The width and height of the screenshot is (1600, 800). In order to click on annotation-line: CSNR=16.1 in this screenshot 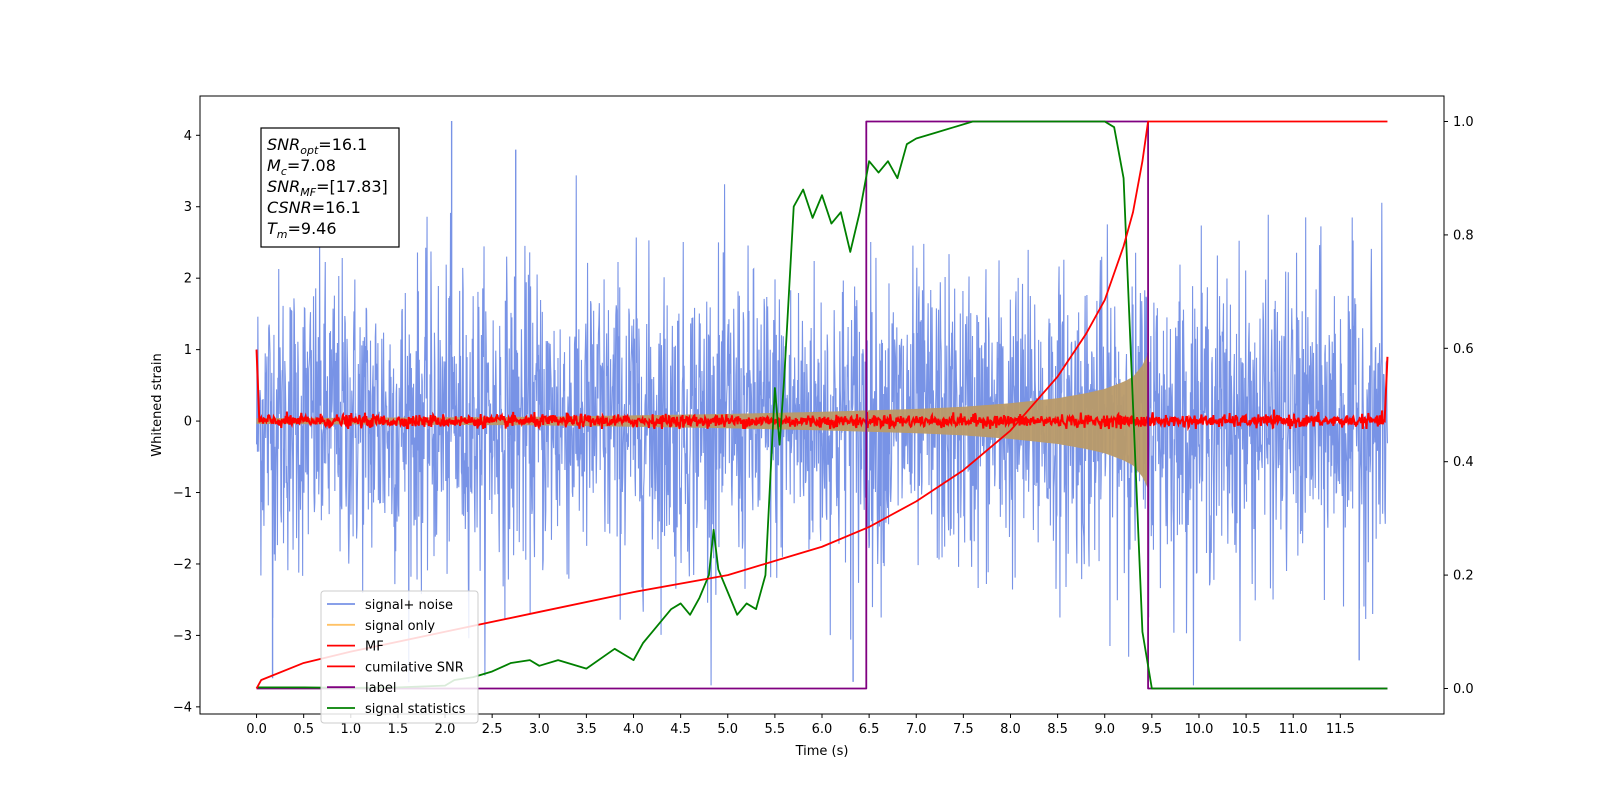, I will do `click(314, 207)`.